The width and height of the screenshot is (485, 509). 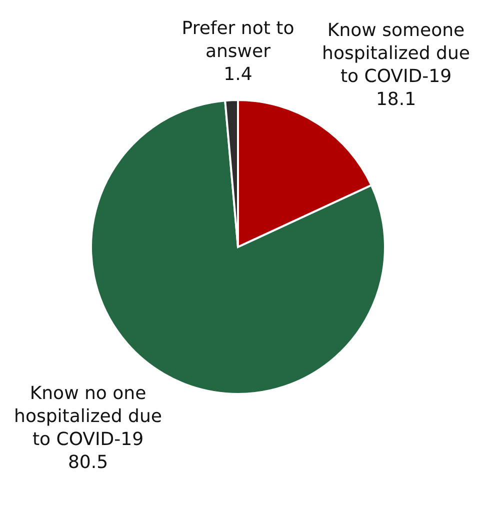 I want to click on slice-label: Know no one hospitalized due to COVID-19, so click(x=88, y=416).